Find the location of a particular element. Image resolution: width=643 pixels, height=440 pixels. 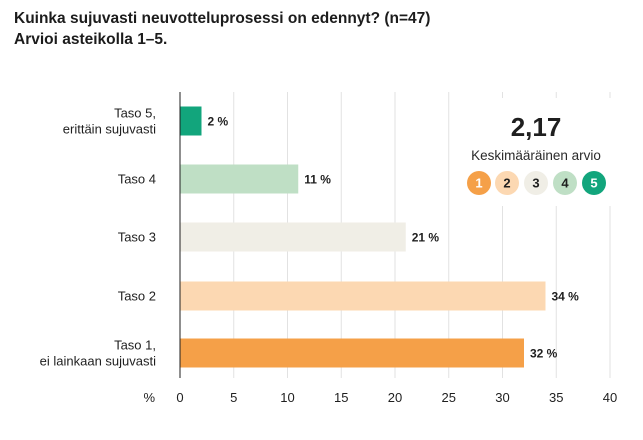

x-tick-label-25: 25 is located at coordinates (449, 397).